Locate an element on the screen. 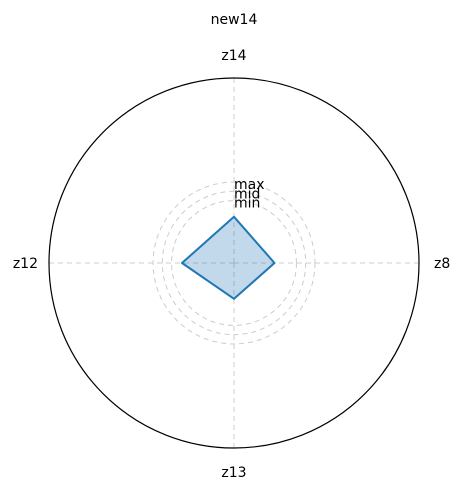 The width and height of the screenshot is (462, 492). series-area is located at coordinates (228, 257).